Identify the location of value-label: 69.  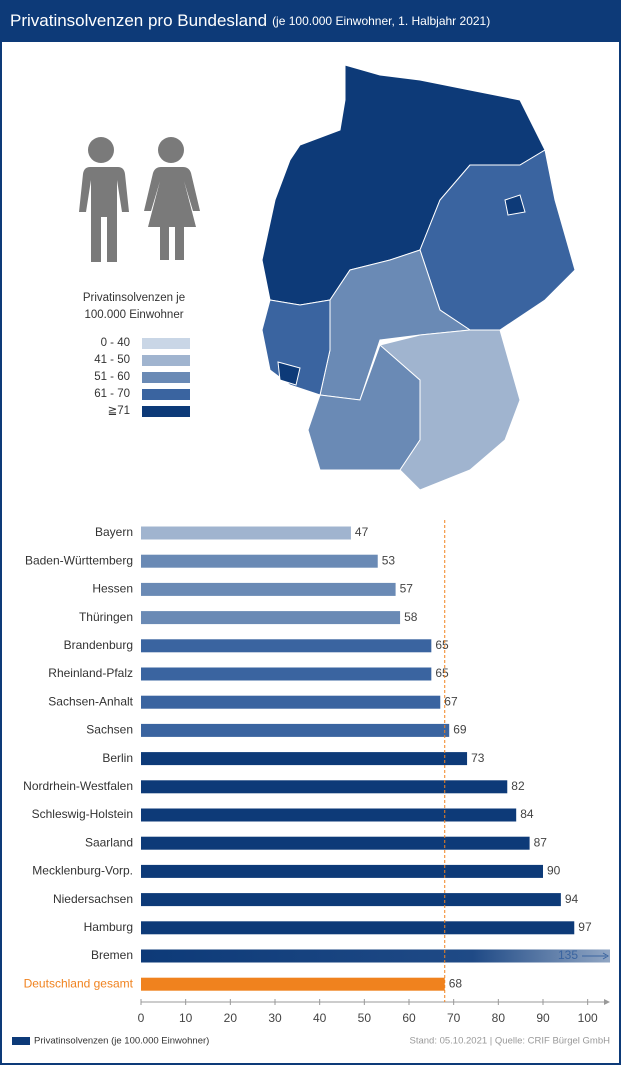
(460, 730).